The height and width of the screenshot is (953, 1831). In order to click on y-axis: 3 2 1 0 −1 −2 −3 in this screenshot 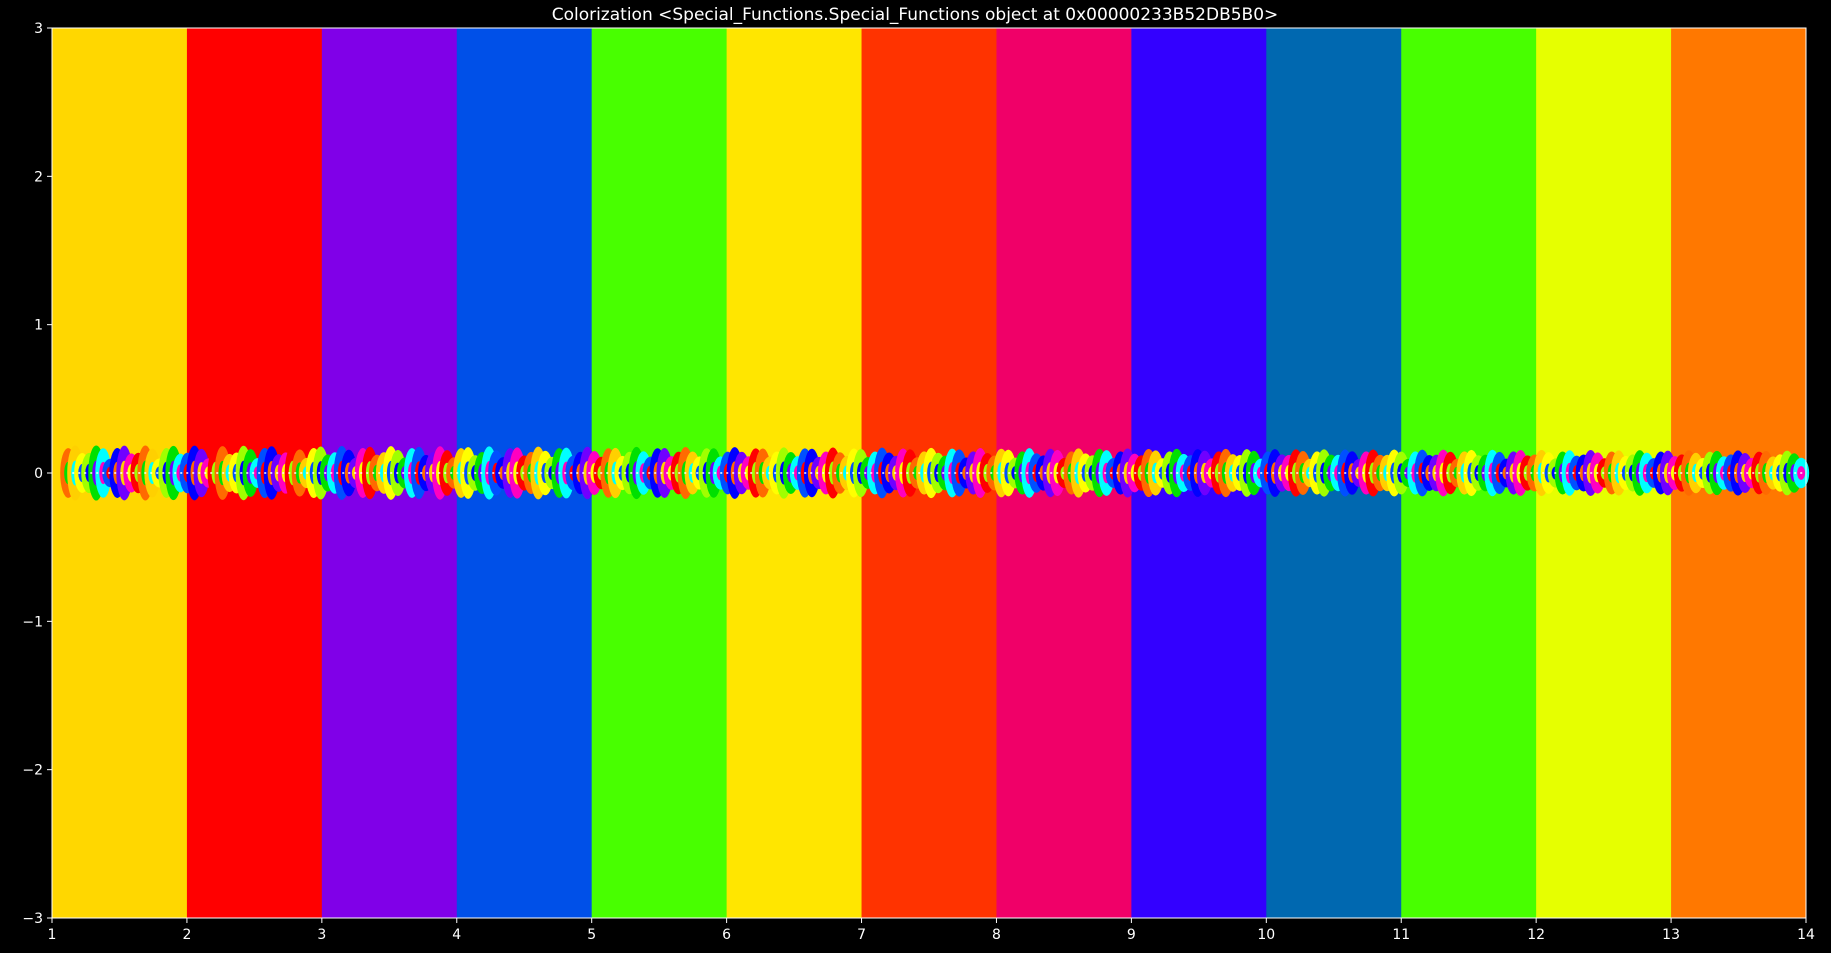, I will do `click(37, 474)`.